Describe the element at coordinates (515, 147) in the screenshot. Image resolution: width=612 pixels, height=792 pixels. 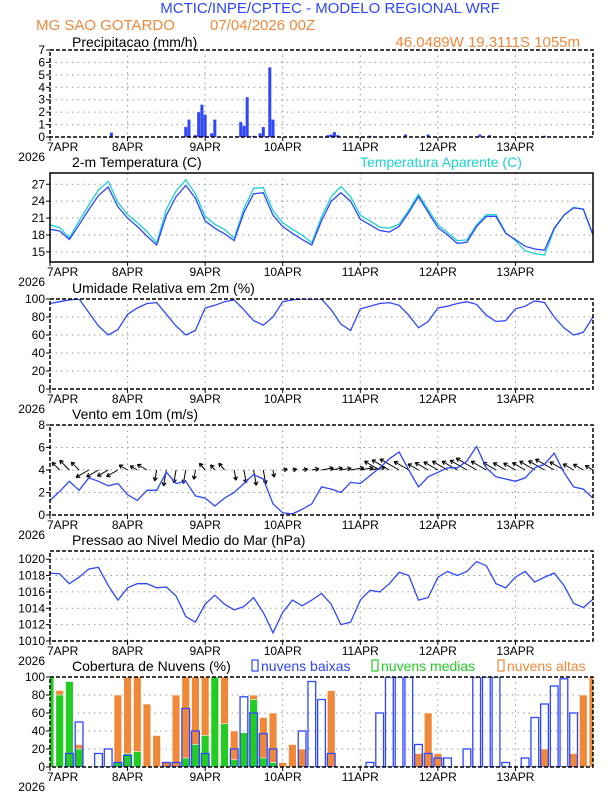
I see `x-tick-label: 13APR` at that location.